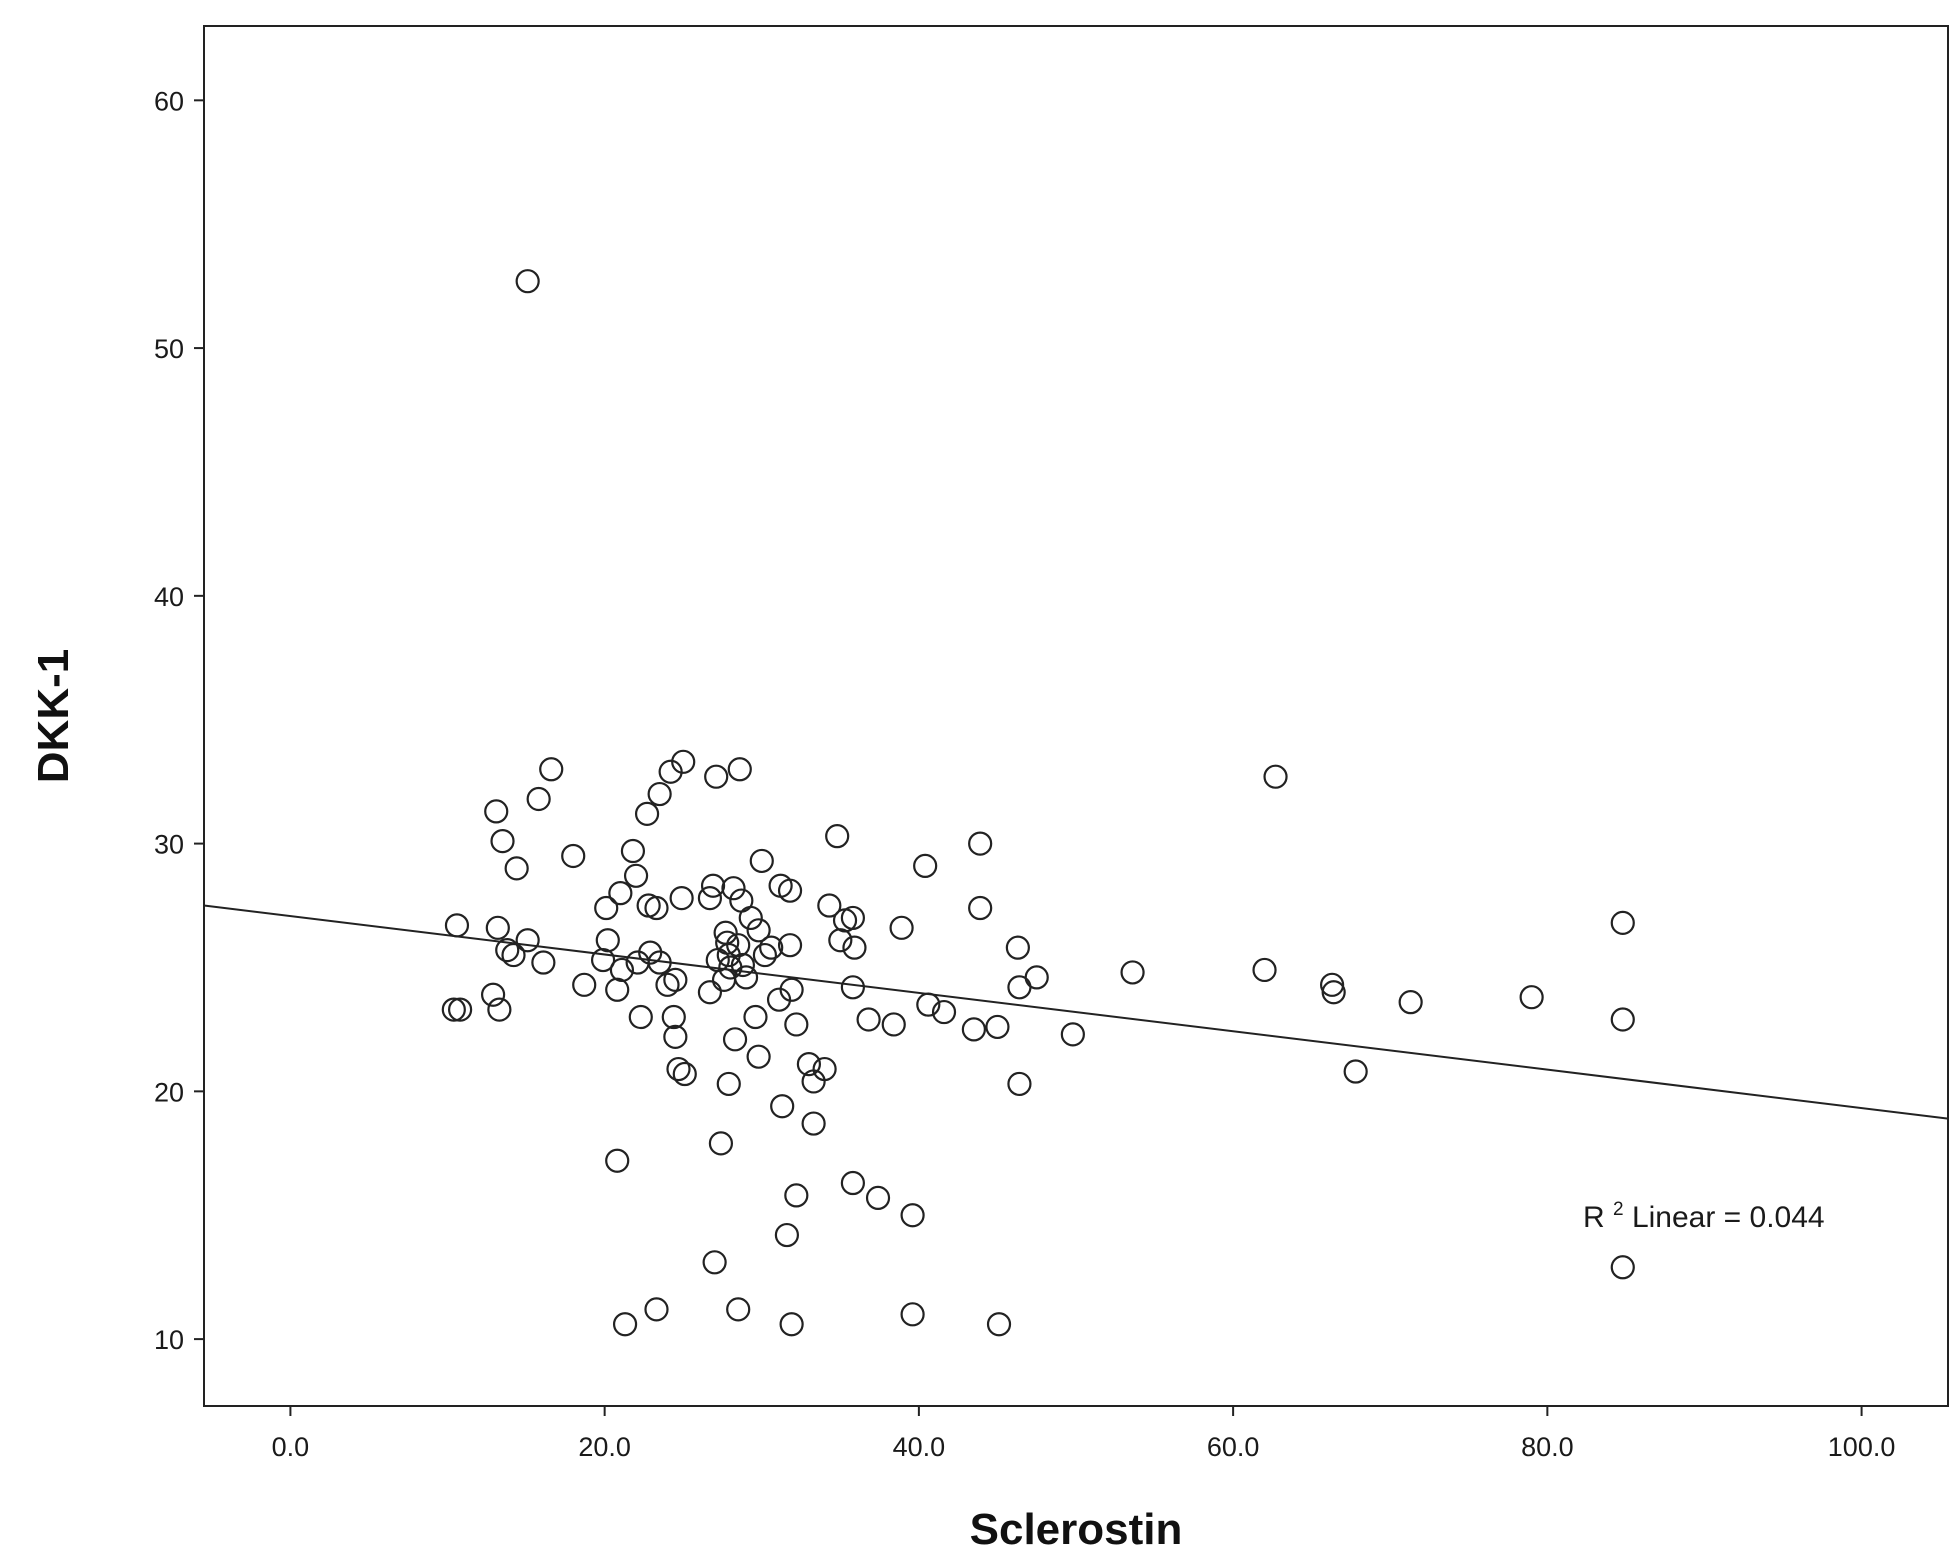 The width and height of the screenshot is (1960, 1564). Describe the element at coordinates (169, 1092) in the screenshot. I see `y-tick-label: 20` at that location.